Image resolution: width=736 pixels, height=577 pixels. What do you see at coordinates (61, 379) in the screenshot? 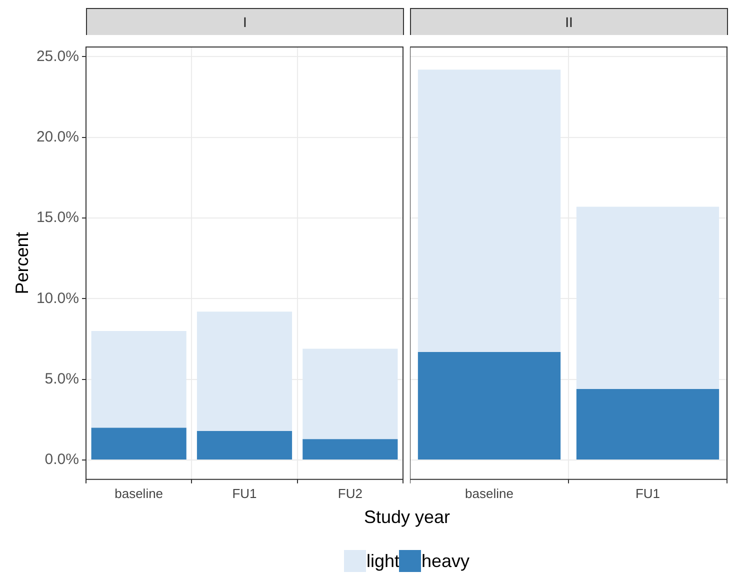
I see `y-tick-label: 5.0%` at bounding box center [61, 379].